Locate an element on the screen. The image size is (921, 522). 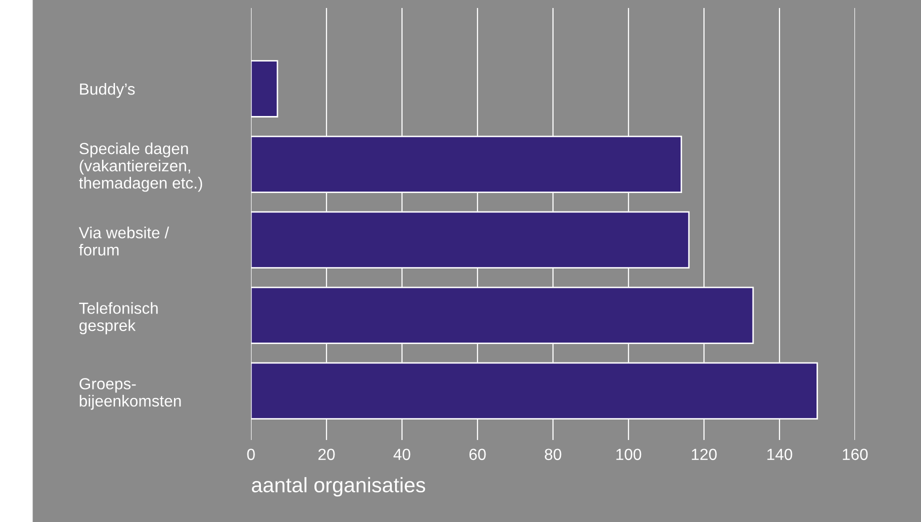
x-tick-label: 20 is located at coordinates (326, 454).